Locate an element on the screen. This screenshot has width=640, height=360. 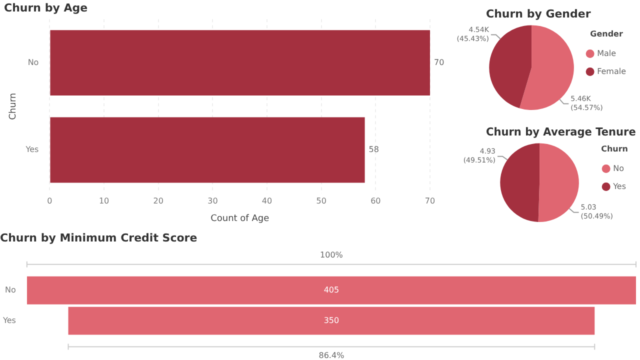
chart-title: Churn by Gender is located at coordinates (539, 13).